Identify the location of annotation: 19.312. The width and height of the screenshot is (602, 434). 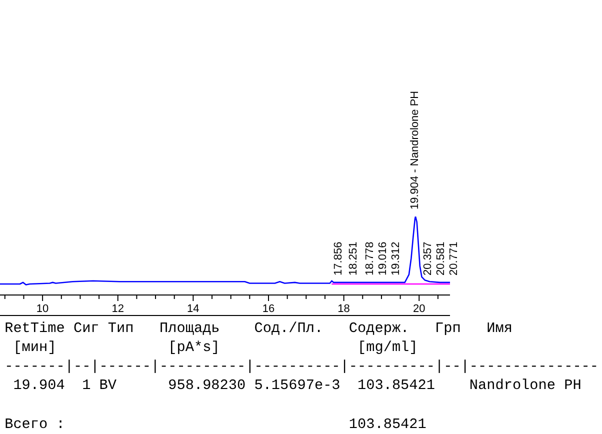
(396, 259).